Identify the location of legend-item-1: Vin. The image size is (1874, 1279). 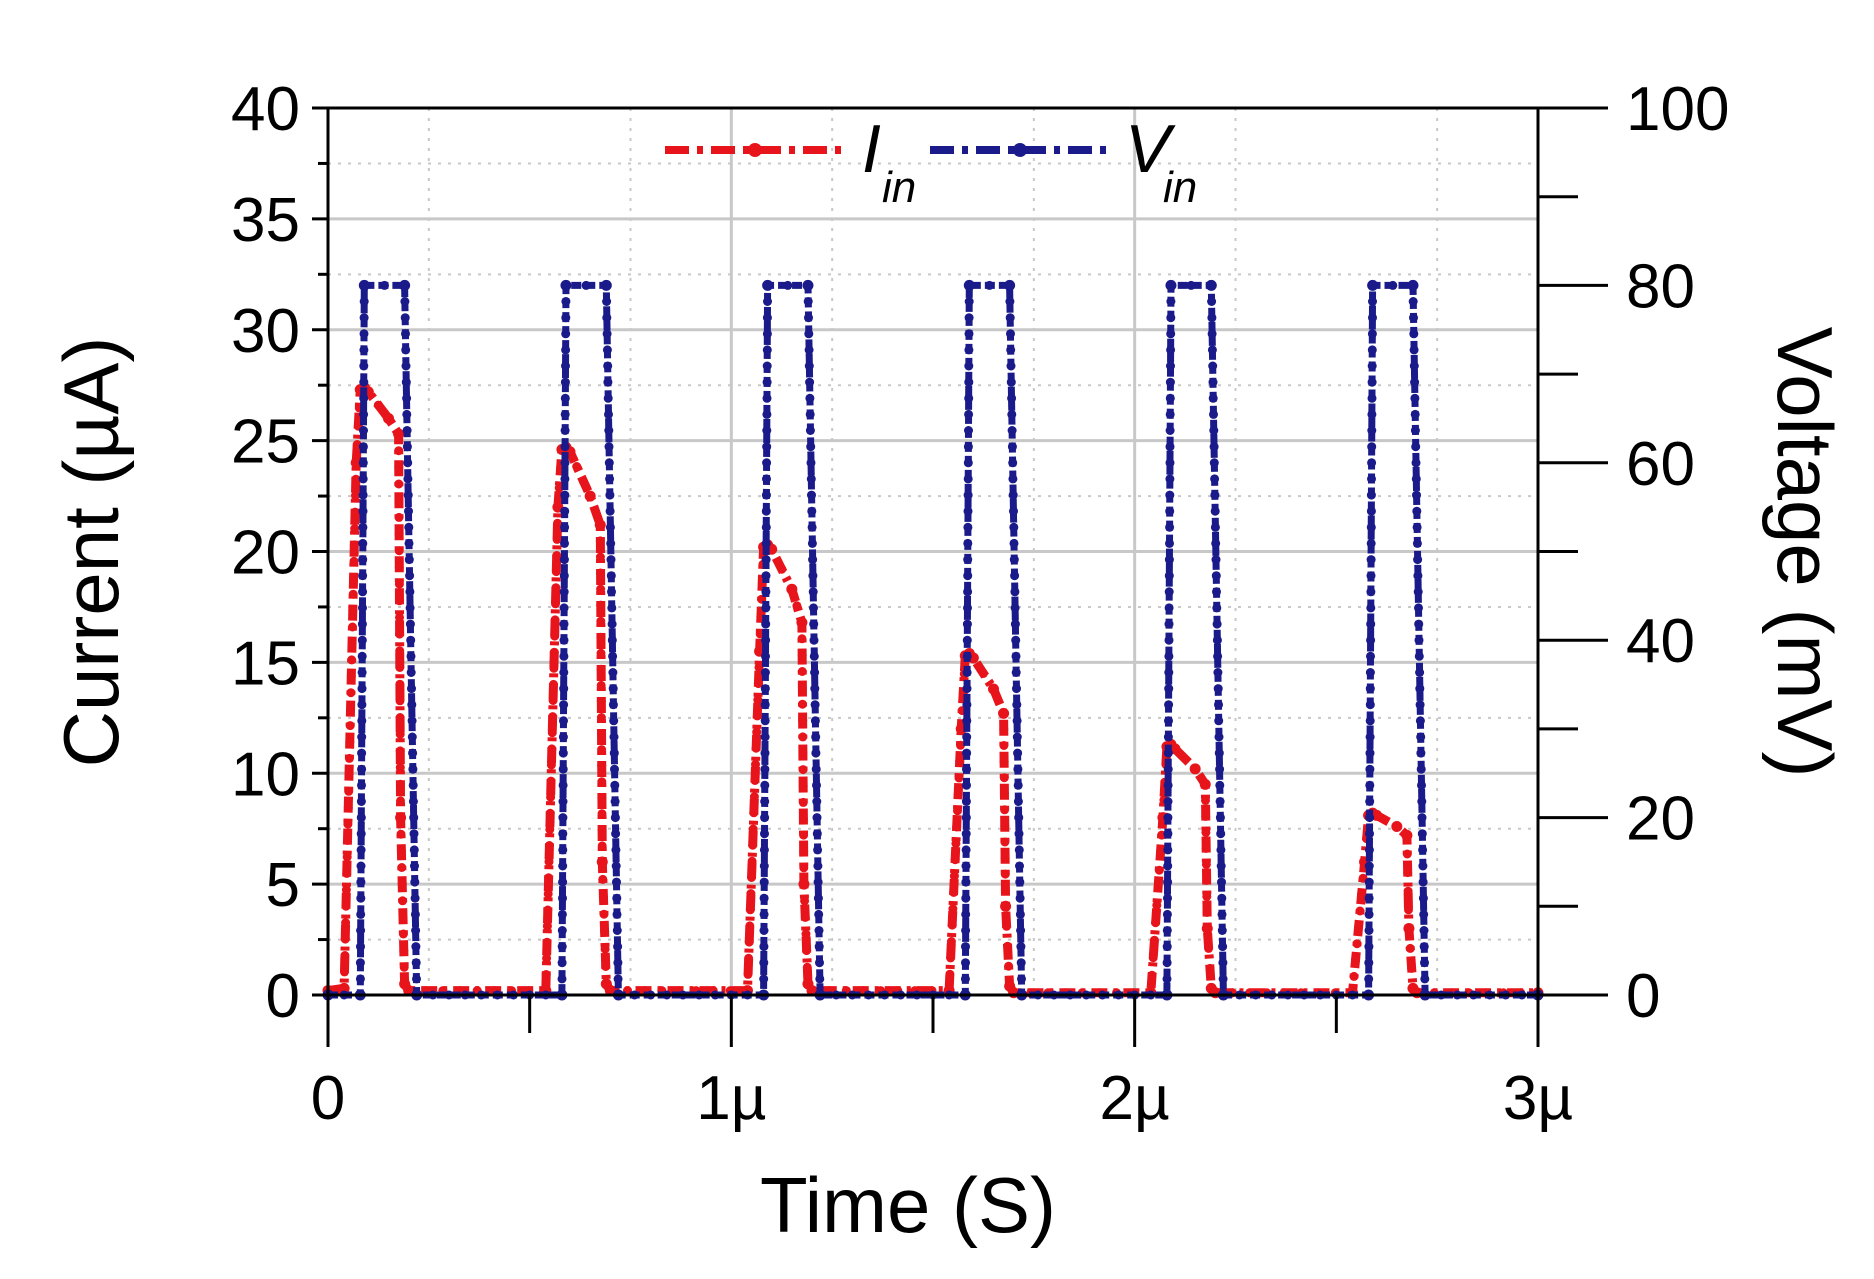
(1063, 161).